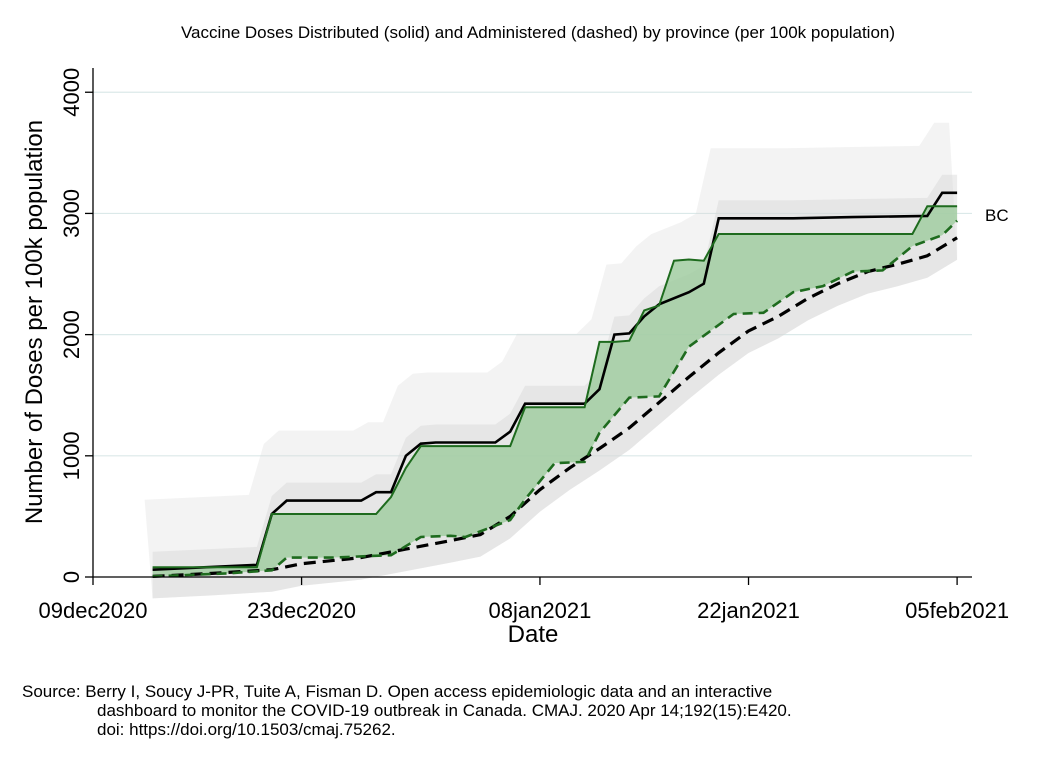  Describe the element at coordinates (301, 610) in the screenshot. I see `x-tick-label: 23dec2020` at that location.